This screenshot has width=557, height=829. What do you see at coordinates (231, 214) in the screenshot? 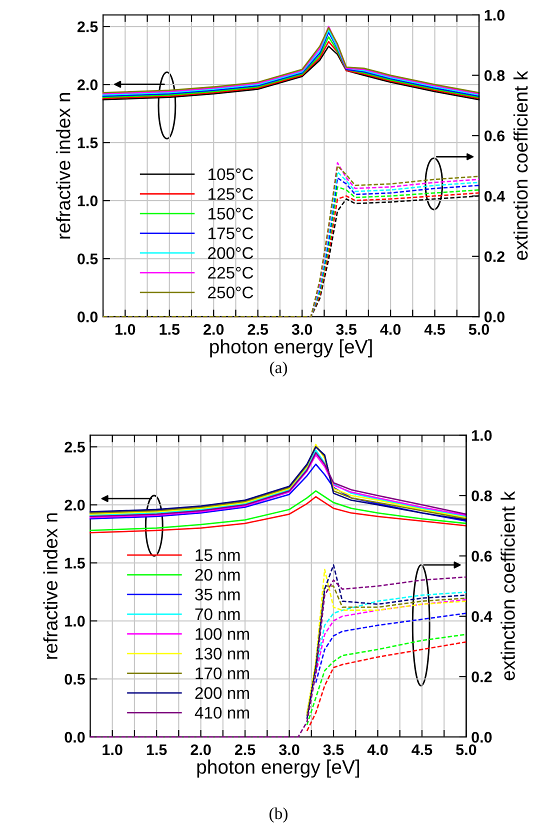
I see `legend-label: 150°C` at bounding box center [231, 214].